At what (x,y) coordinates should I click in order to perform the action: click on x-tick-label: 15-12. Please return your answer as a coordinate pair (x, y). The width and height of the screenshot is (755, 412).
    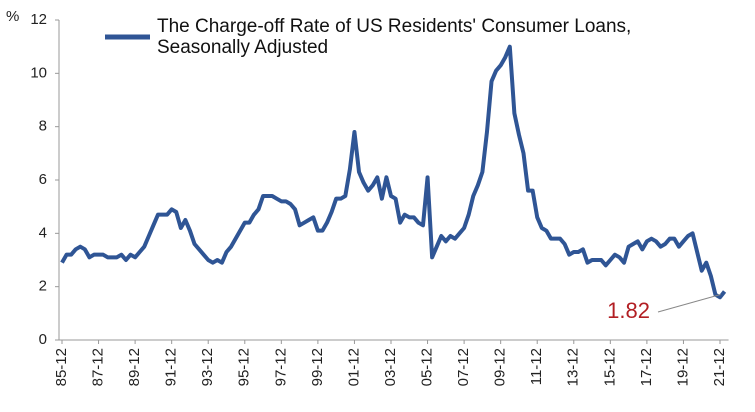
    Looking at the image, I should click on (609, 367).